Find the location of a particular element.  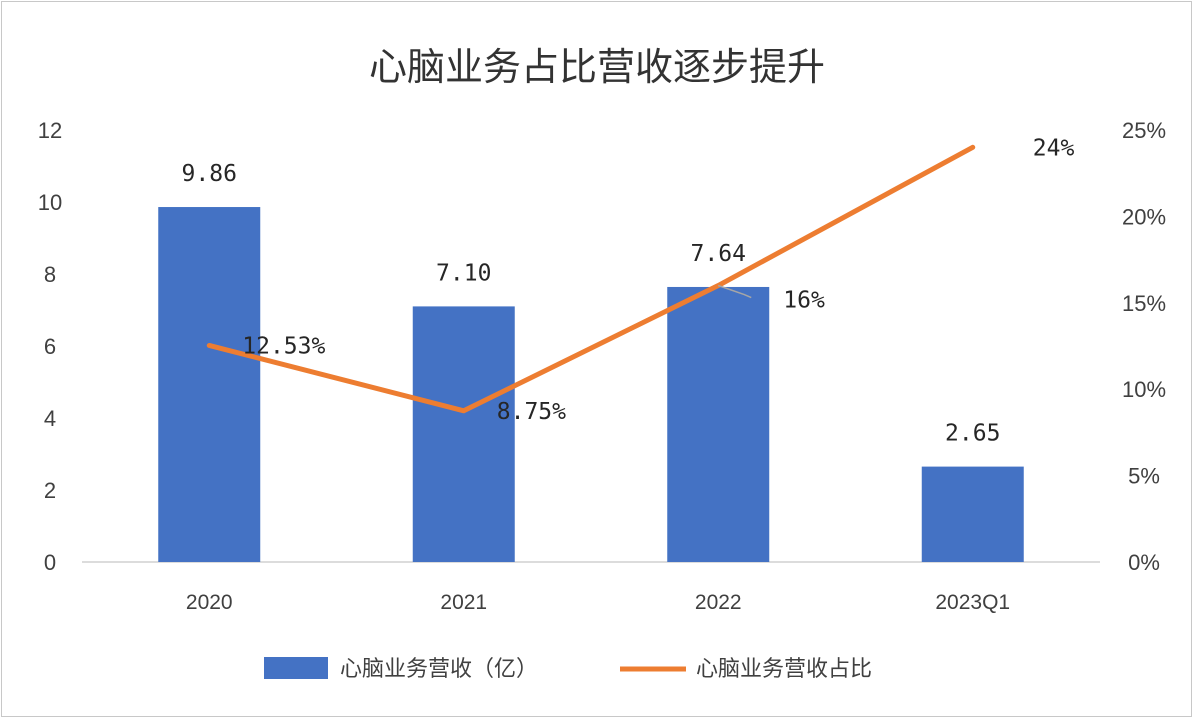

x-tick-label: 2020 is located at coordinates (209, 602).